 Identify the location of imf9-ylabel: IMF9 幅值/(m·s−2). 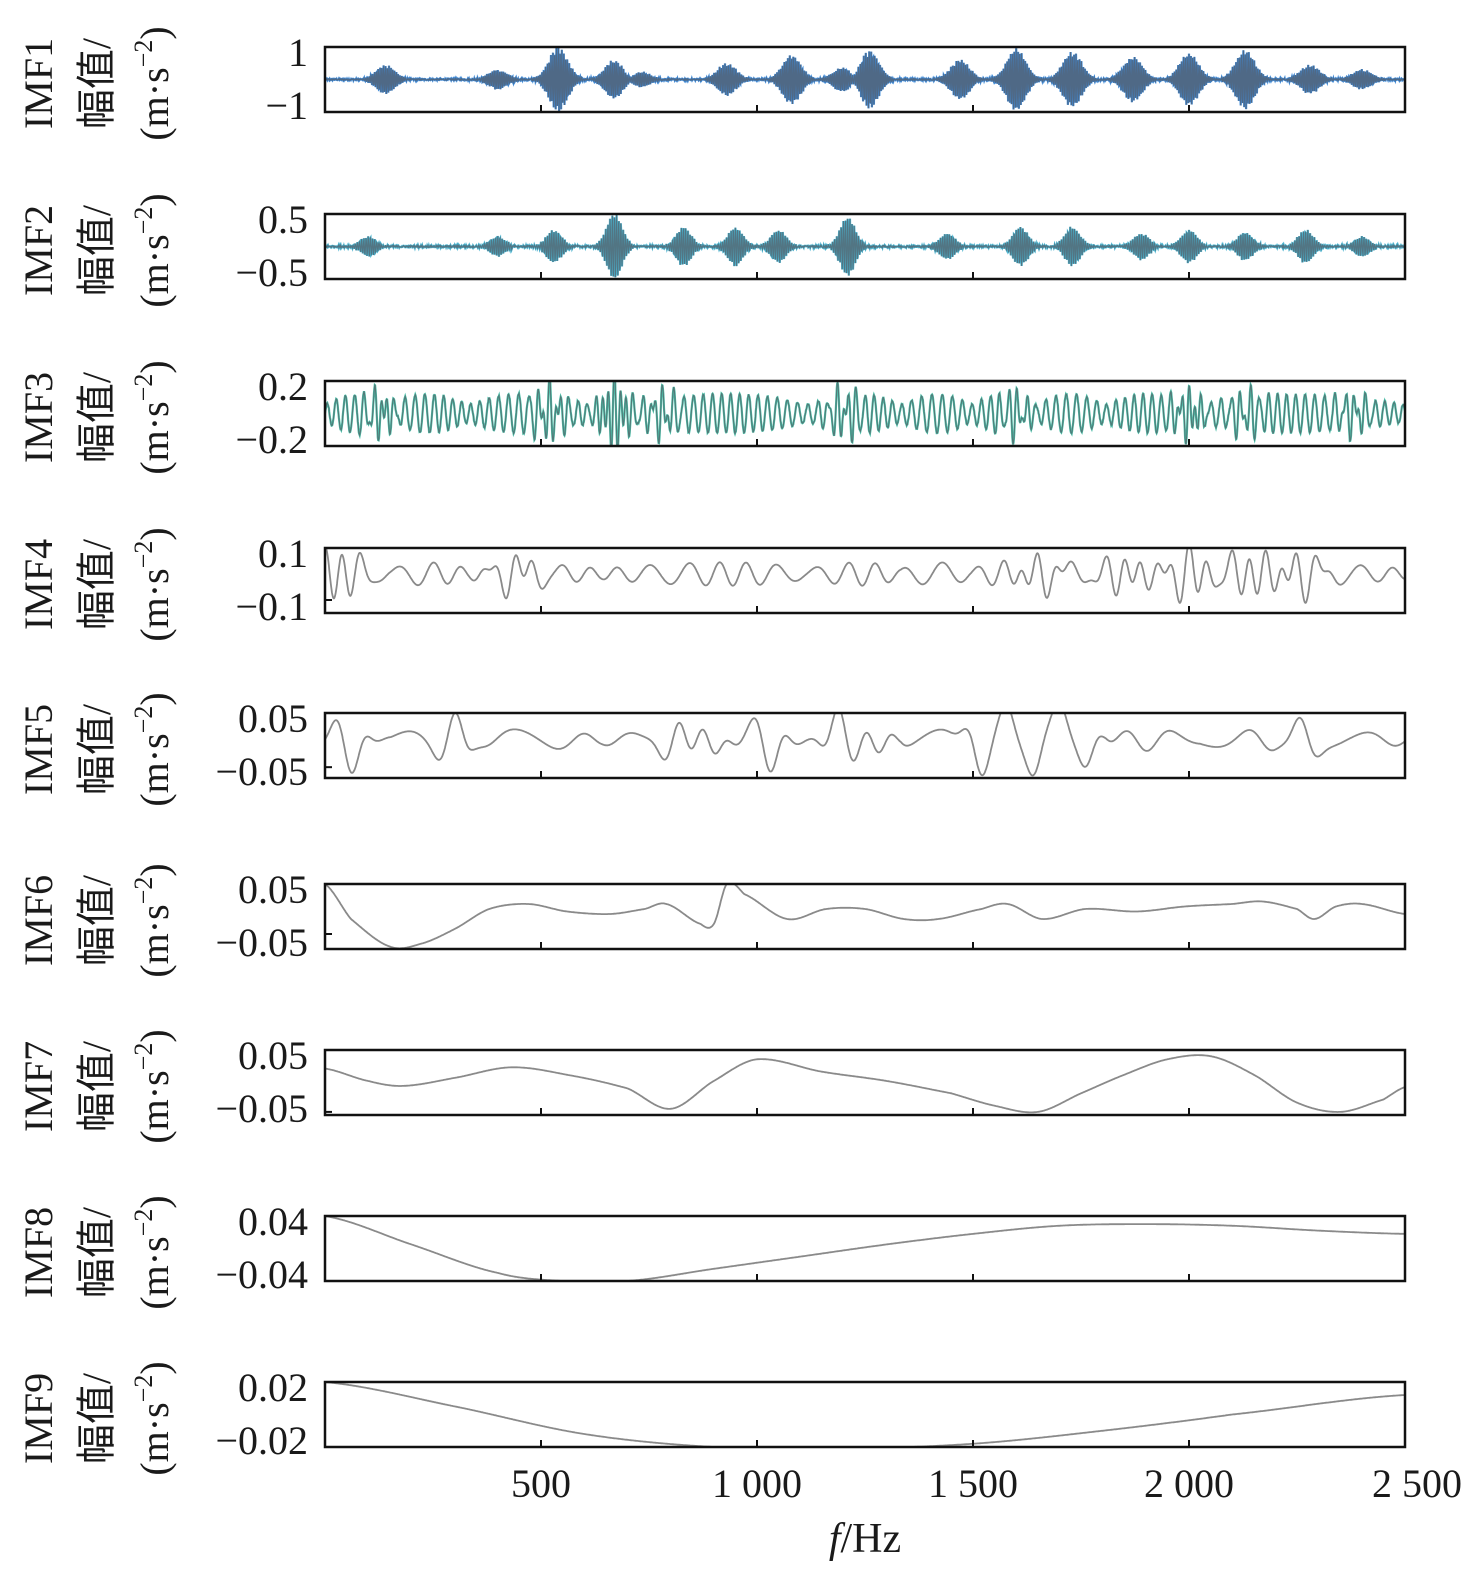
(96, 1418).